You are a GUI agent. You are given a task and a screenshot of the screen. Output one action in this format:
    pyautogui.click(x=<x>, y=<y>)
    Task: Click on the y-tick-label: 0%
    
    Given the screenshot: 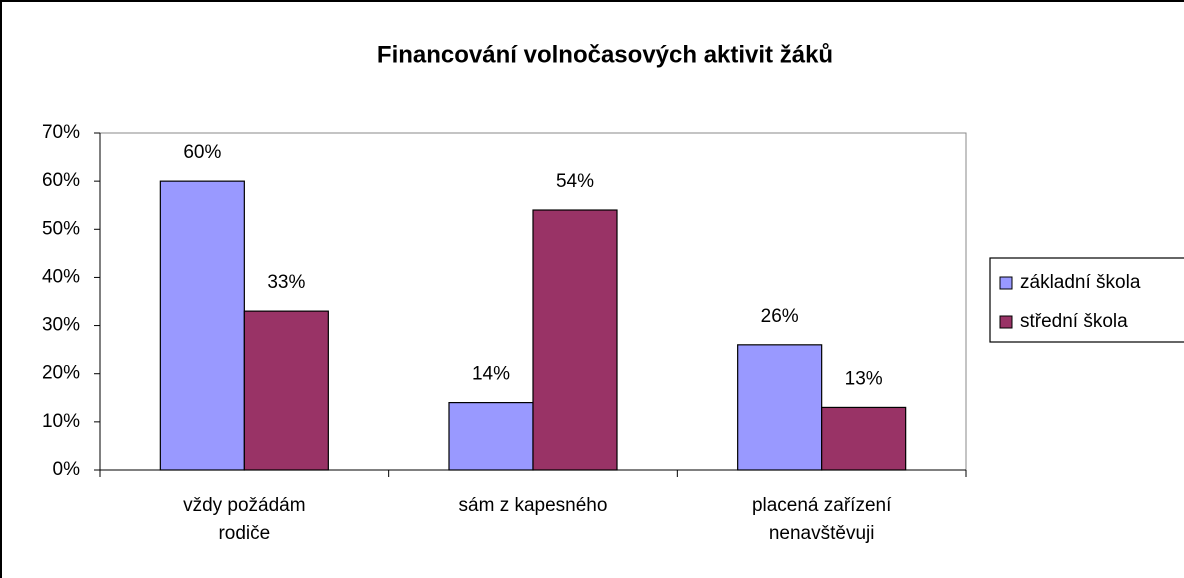 What is the action you would take?
    pyautogui.click(x=67, y=469)
    